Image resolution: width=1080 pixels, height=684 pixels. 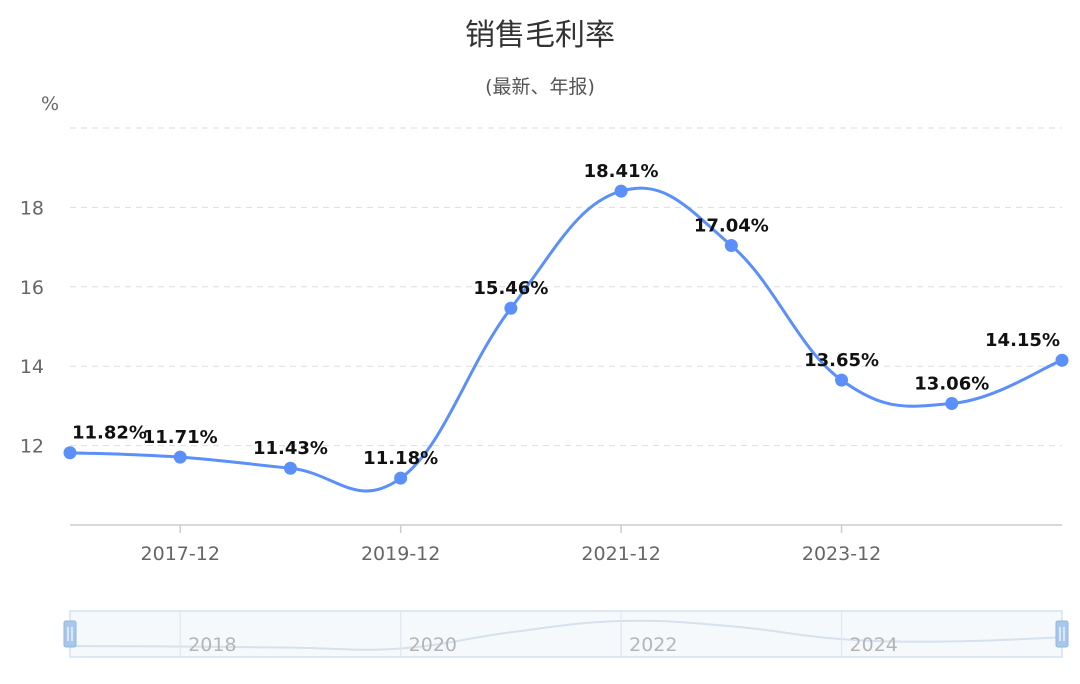 I want to click on slider-label: 2020, so click(x=433, y=645).